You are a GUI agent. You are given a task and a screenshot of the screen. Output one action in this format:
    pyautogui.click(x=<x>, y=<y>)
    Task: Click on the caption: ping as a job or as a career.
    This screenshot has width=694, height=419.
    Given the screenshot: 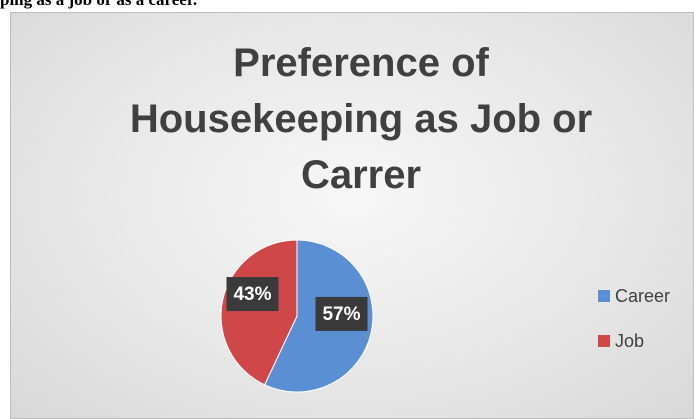 What is the action you would take?
    pyautogui.click(x=98, y=5)
    